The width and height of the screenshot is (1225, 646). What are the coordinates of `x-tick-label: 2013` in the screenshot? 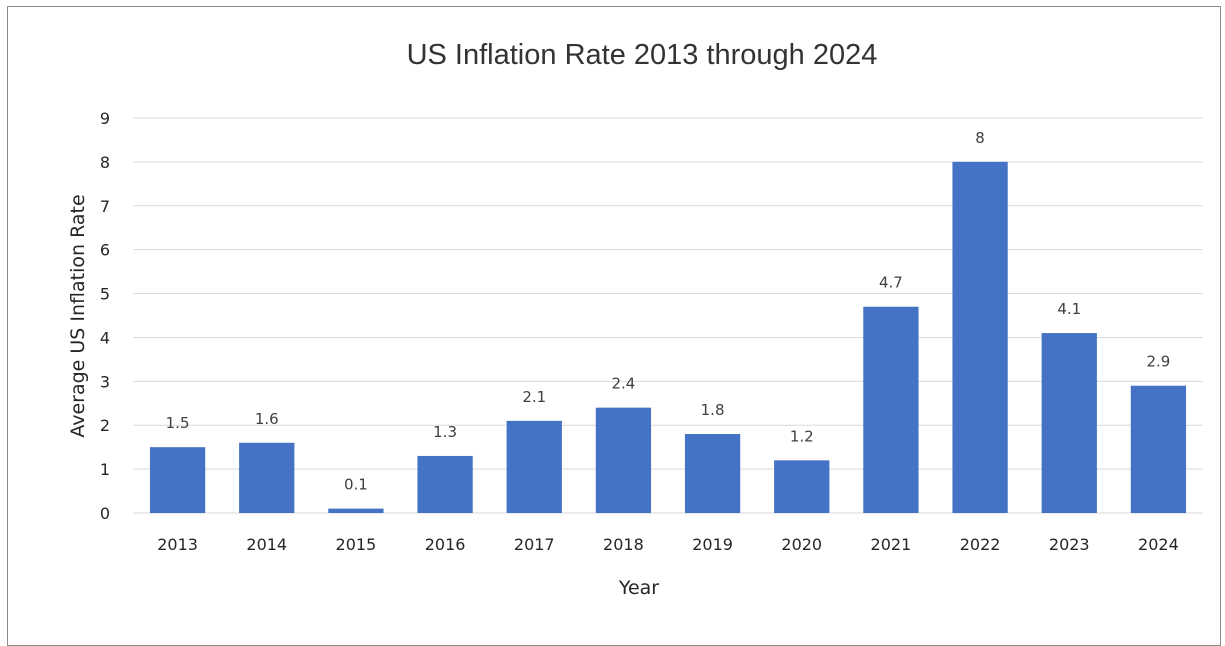 It's located at (177, 544).